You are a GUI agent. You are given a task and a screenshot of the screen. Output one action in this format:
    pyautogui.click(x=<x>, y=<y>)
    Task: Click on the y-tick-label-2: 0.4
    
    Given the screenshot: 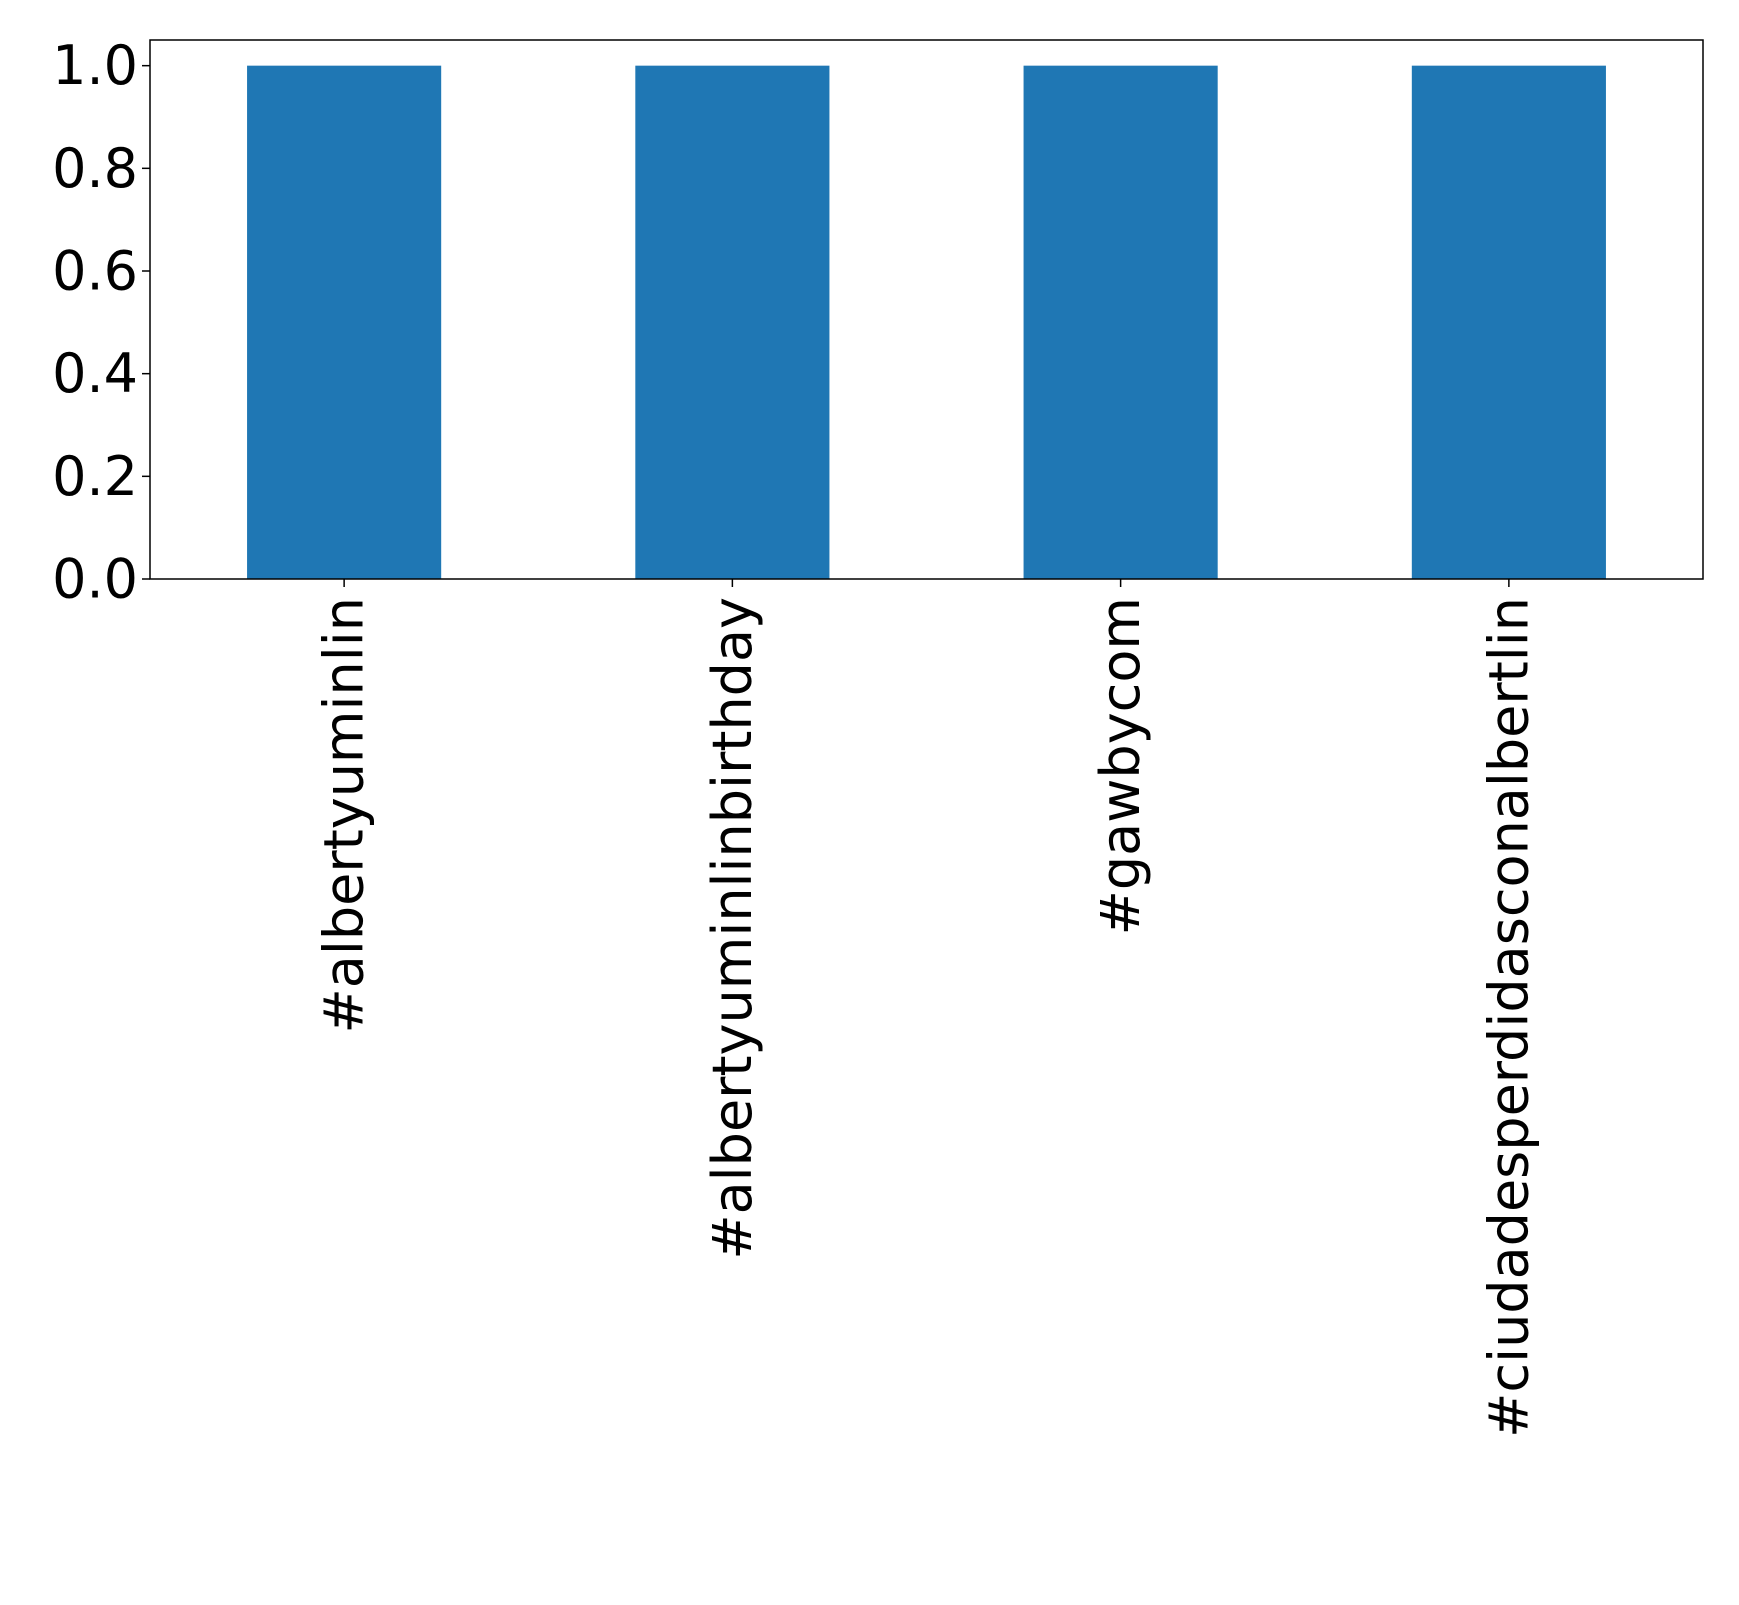 What is the action you would take?
    pyautogui.click(x=95, y=373)
    